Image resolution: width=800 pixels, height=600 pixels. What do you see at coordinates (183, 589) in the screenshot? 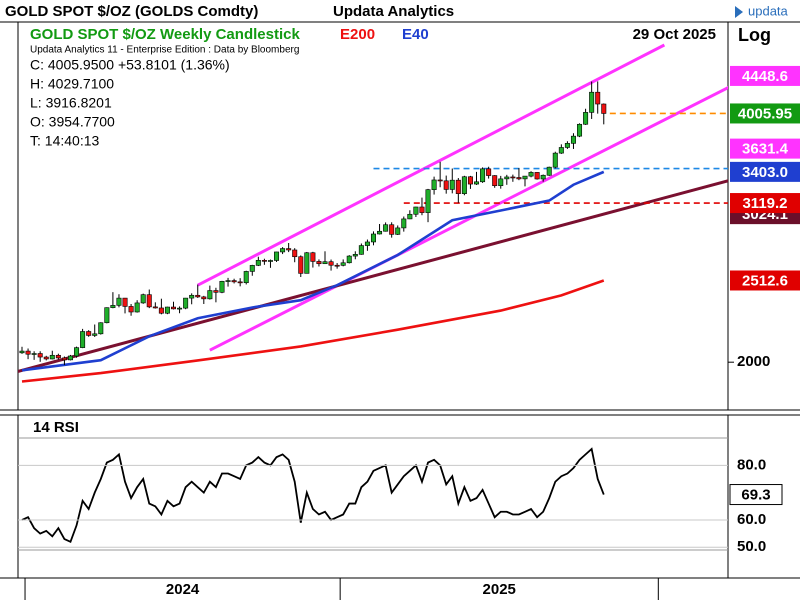
I see `x-tick-label: 2024` at bounding box center [183, 589].